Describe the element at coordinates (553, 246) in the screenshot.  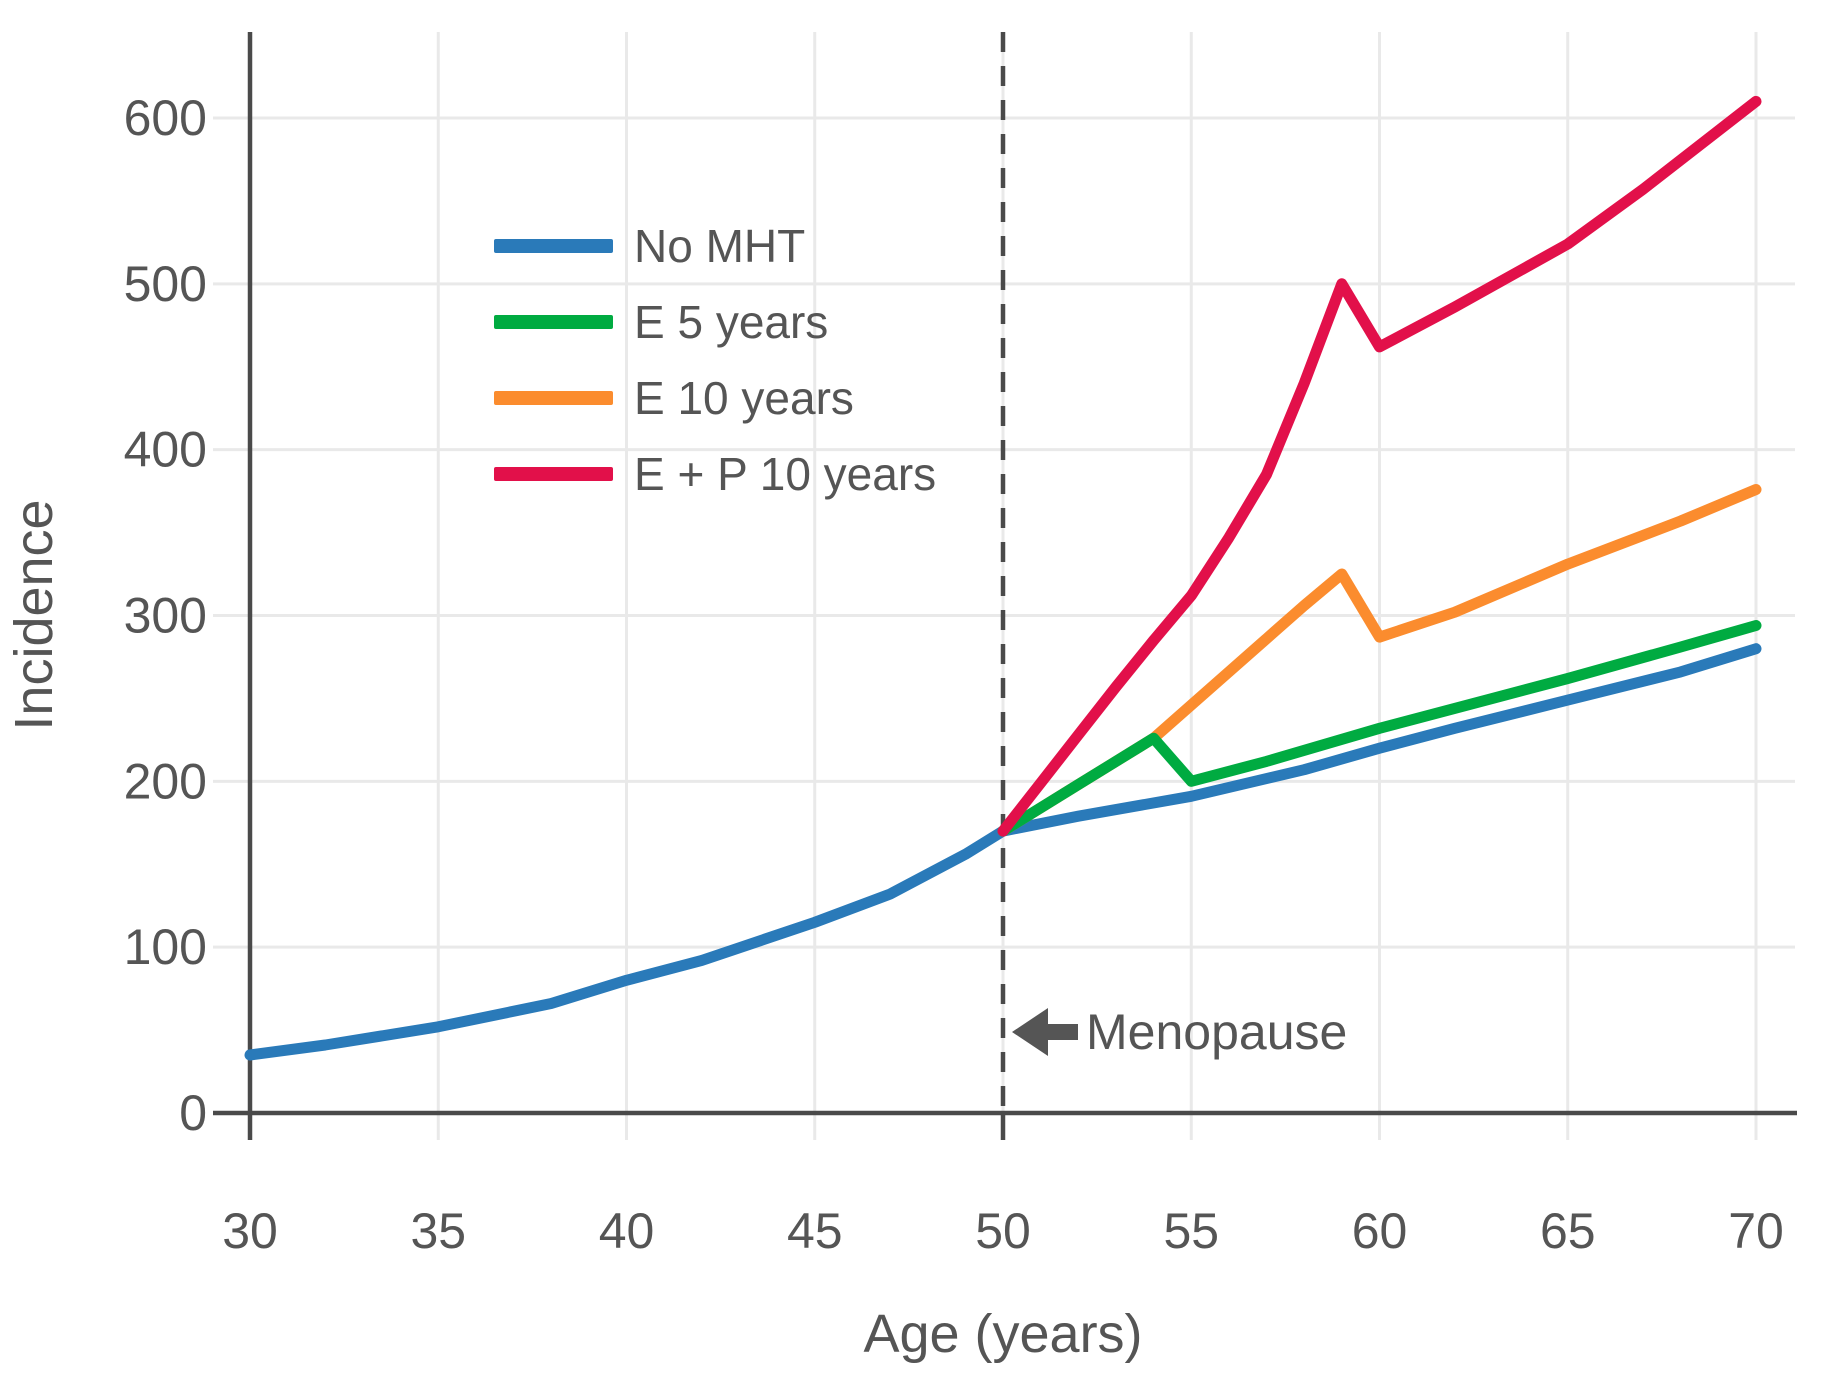
I see `legend-swatch-no-mht` at that location.